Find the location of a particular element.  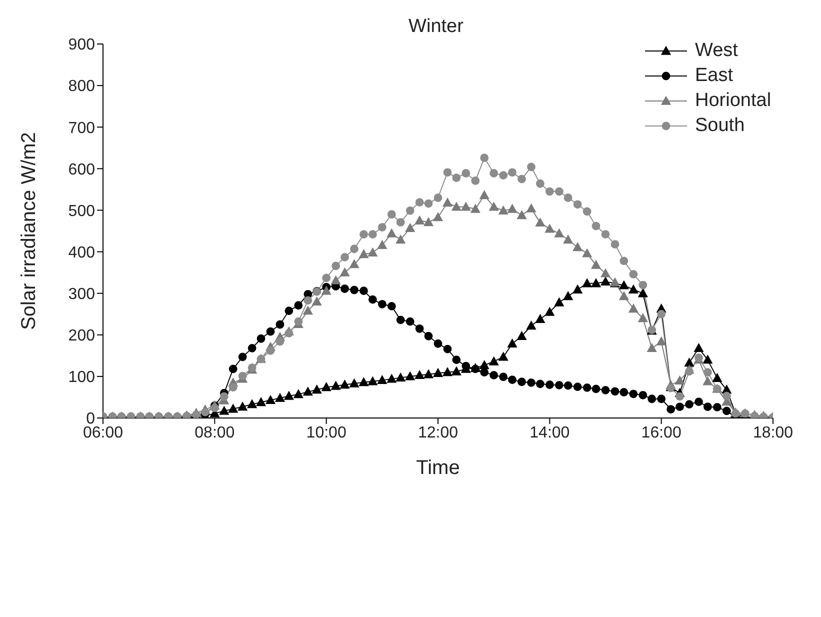

x-tick-label: 10:00 is located at coordinates (326, 433).